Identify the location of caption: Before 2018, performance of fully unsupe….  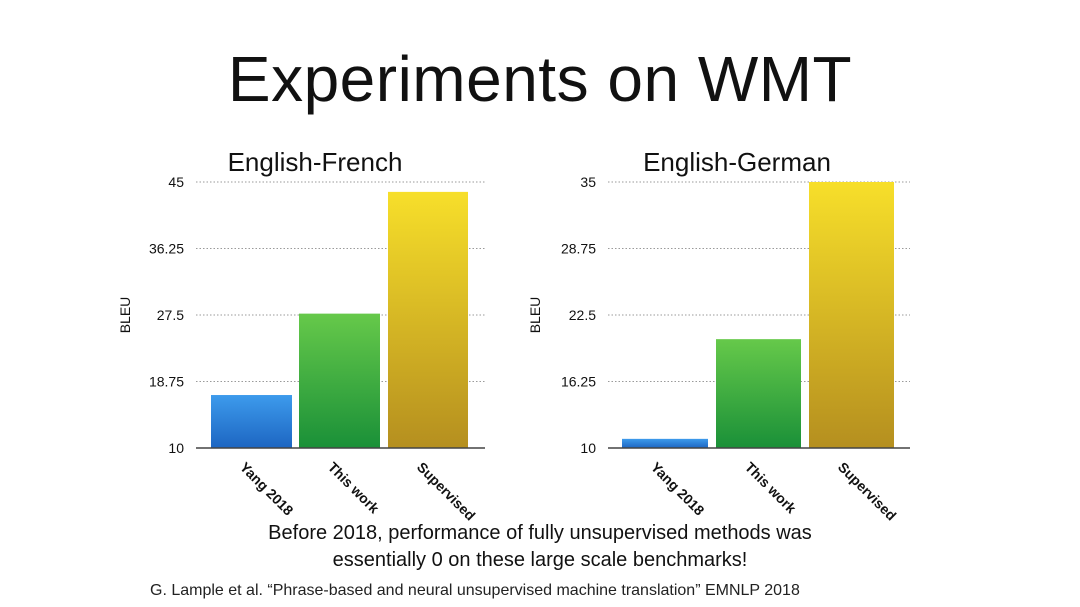
(540, 547).